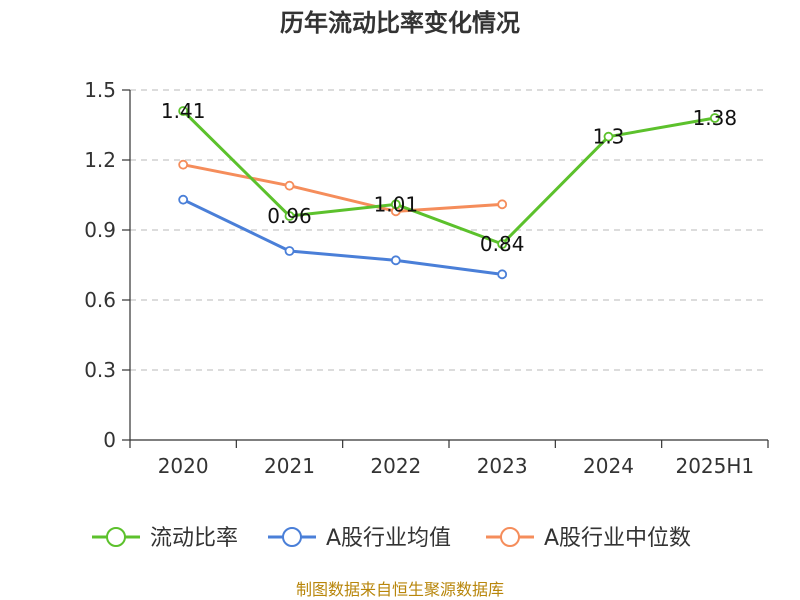  What do you see at coordinates (183, 466) in the screenshot?
I see `x-tick-label: 2020` at bounding box center [183, 466].